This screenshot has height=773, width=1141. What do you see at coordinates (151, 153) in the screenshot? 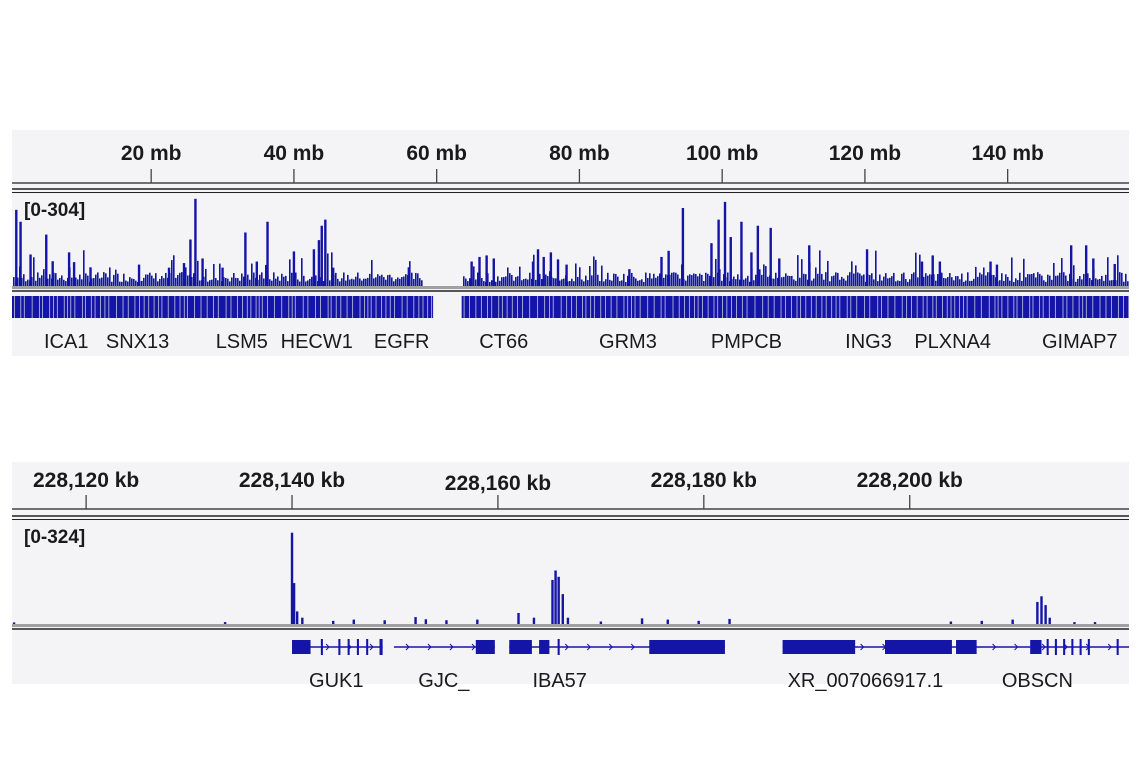
I see `ruler-tick-label: 20 mb` at bounding box center [151, 153].